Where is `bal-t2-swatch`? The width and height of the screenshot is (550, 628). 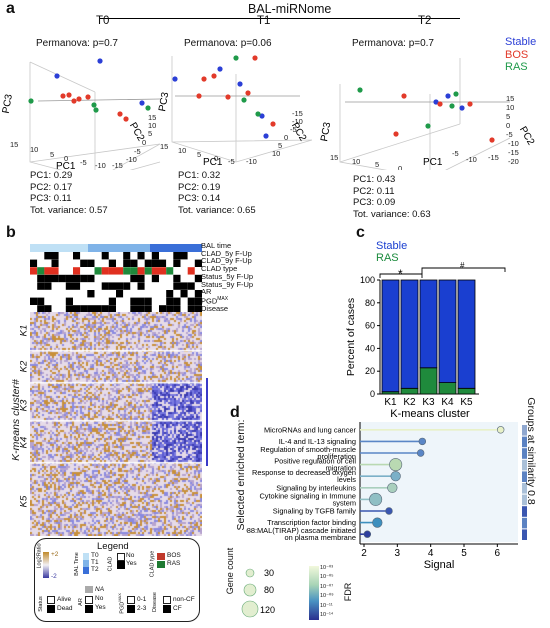
bal-t2-swatch is located at coordinates (86, 570).